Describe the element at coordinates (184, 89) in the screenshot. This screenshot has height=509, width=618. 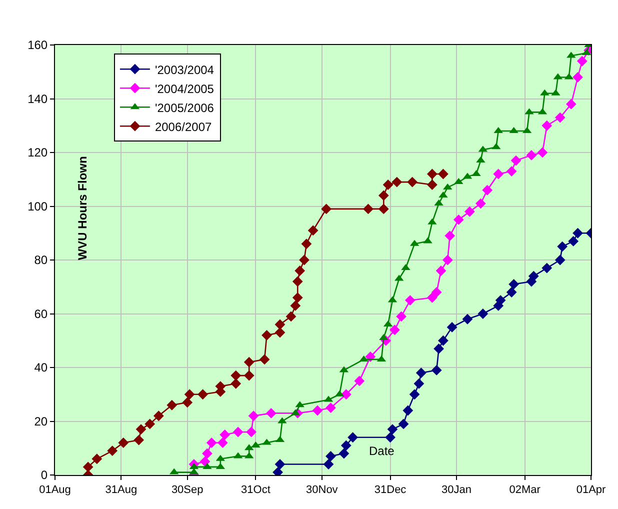
I see `legend-label: '2004/2005` at that location.